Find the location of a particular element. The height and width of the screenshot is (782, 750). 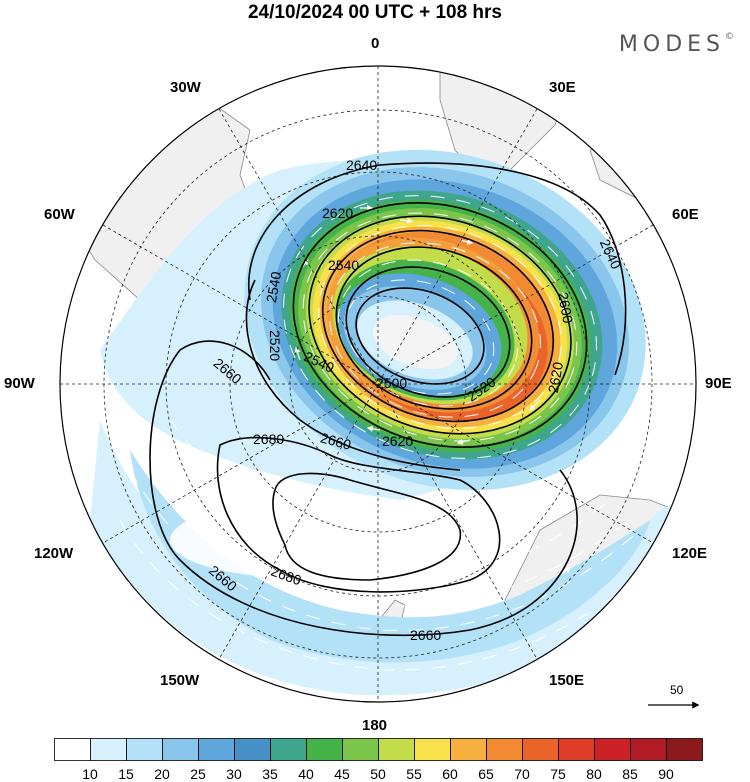

wind-scale-label: 50 is located at coordinates (677, 690).